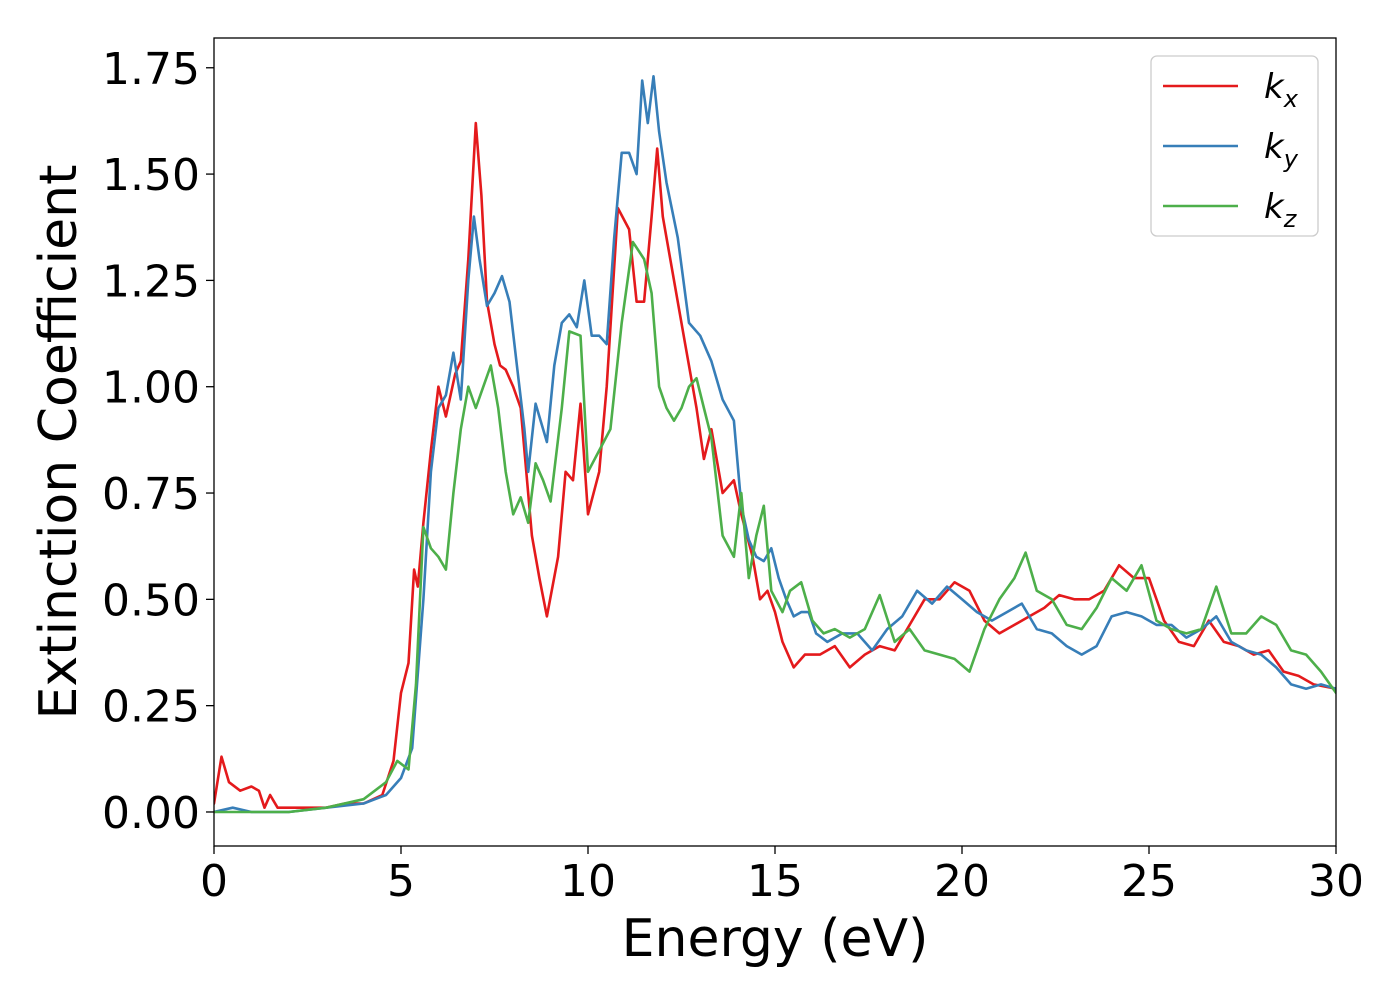 The width and height of the screenshot is (1400, 1000). Describe the element at coordinates (1281, 210) in the screenshot. I see `legend-label-z: kz` at that location.